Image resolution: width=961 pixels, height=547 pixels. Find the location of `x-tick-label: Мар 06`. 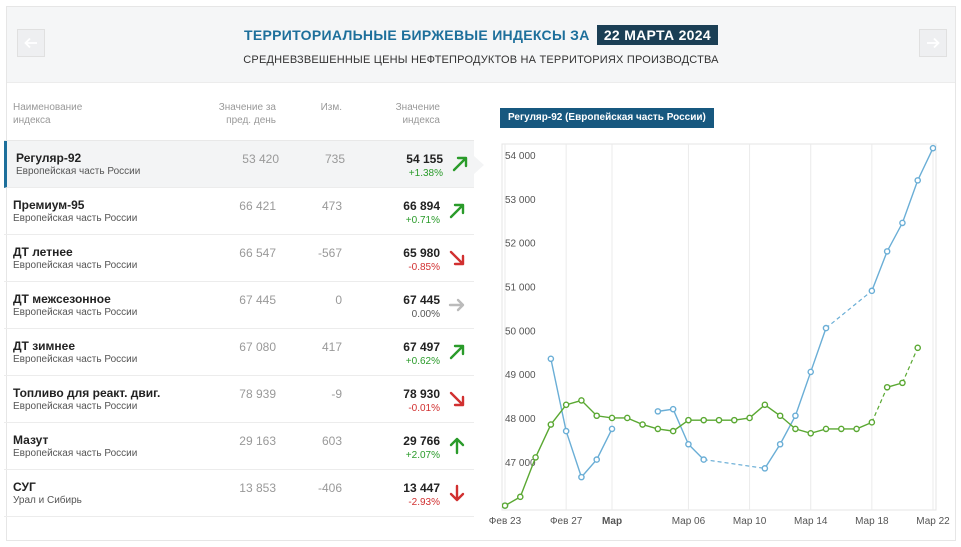

x-tick-label: Мар 06 is located at coordinates (689, 521).